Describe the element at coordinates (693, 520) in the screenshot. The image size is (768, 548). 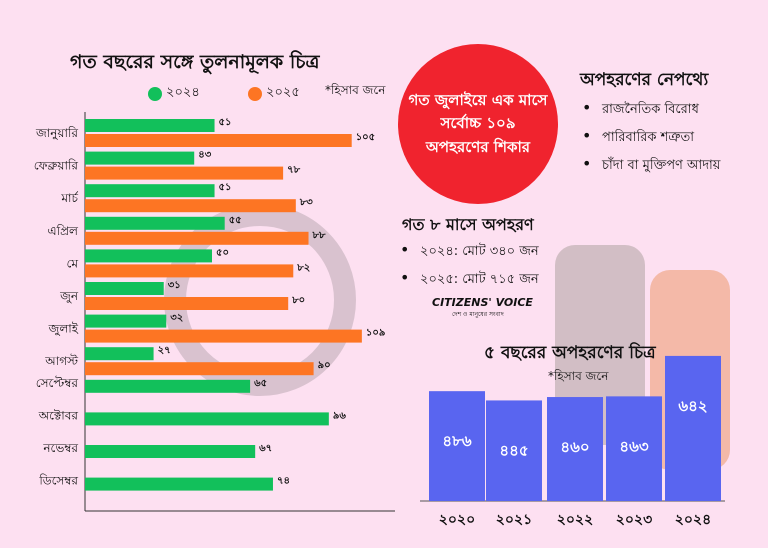
I see `year-label: ২০২৪` at that location.